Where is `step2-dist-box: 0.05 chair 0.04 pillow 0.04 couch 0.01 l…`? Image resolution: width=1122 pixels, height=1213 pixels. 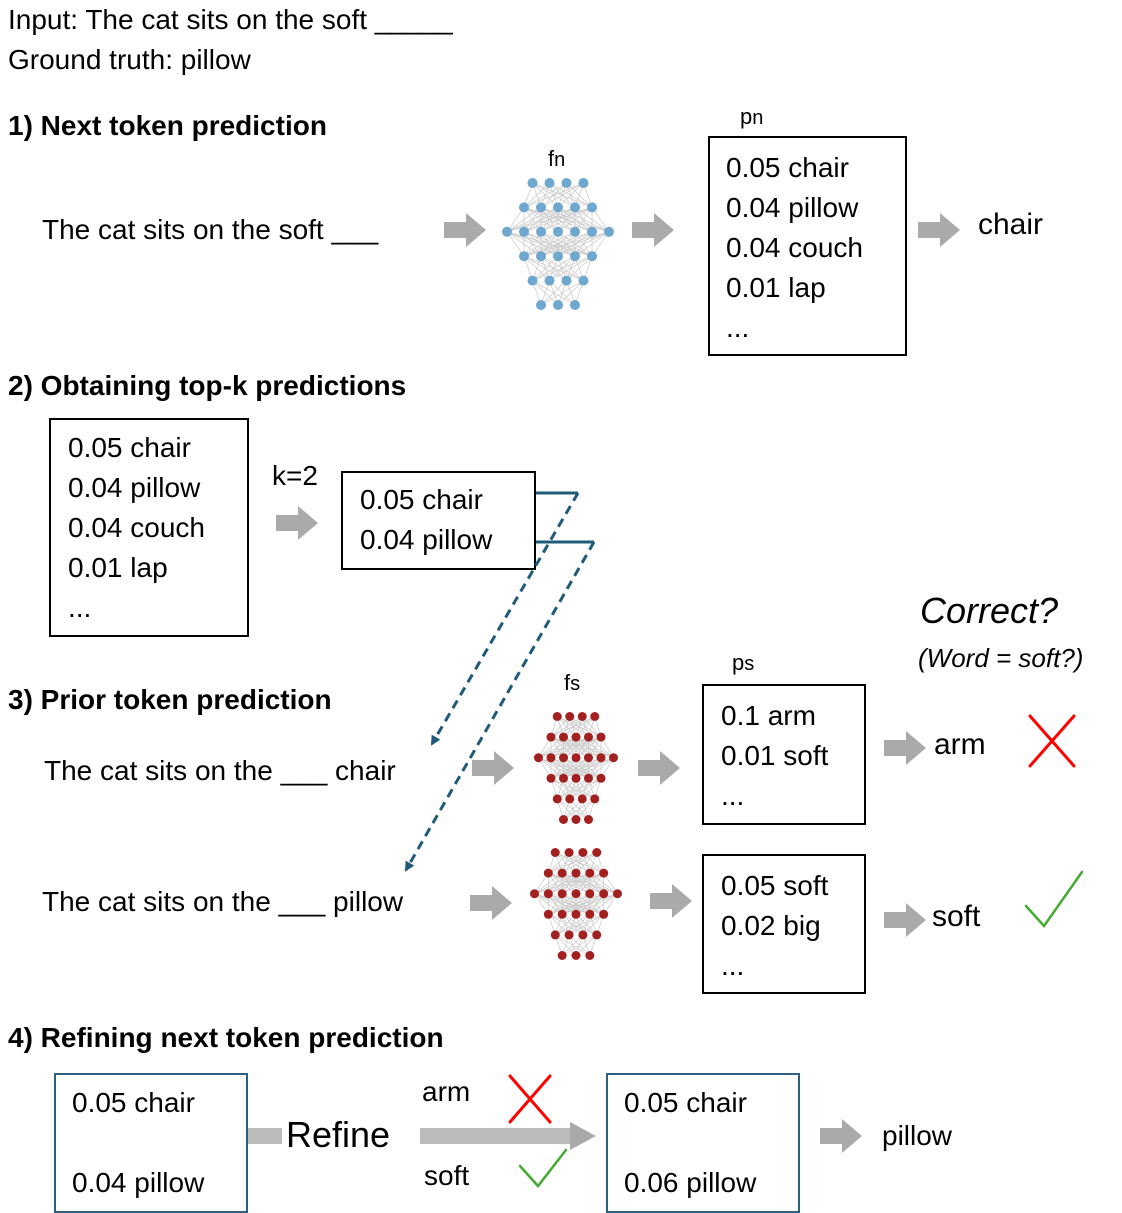 step2-dist-box: 0.05 chair 0.04 pillow 0.04 couch 0.01 l… is located at coordinates (149, 527).